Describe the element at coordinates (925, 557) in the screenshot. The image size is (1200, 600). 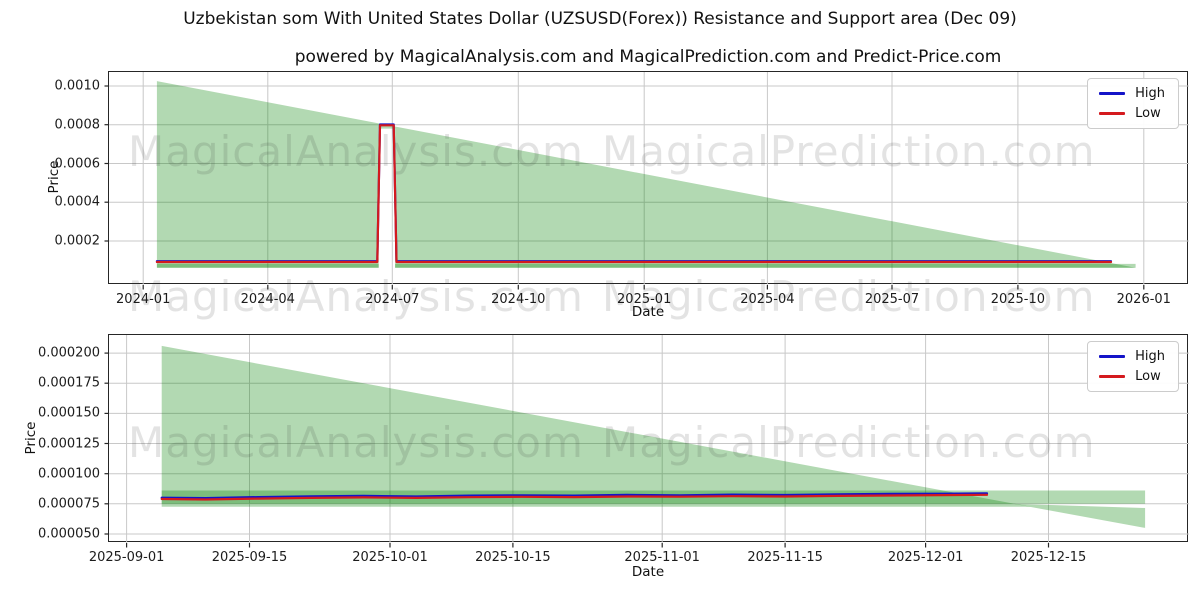
I see `x-tick-label: 2025-12-01` at that location.